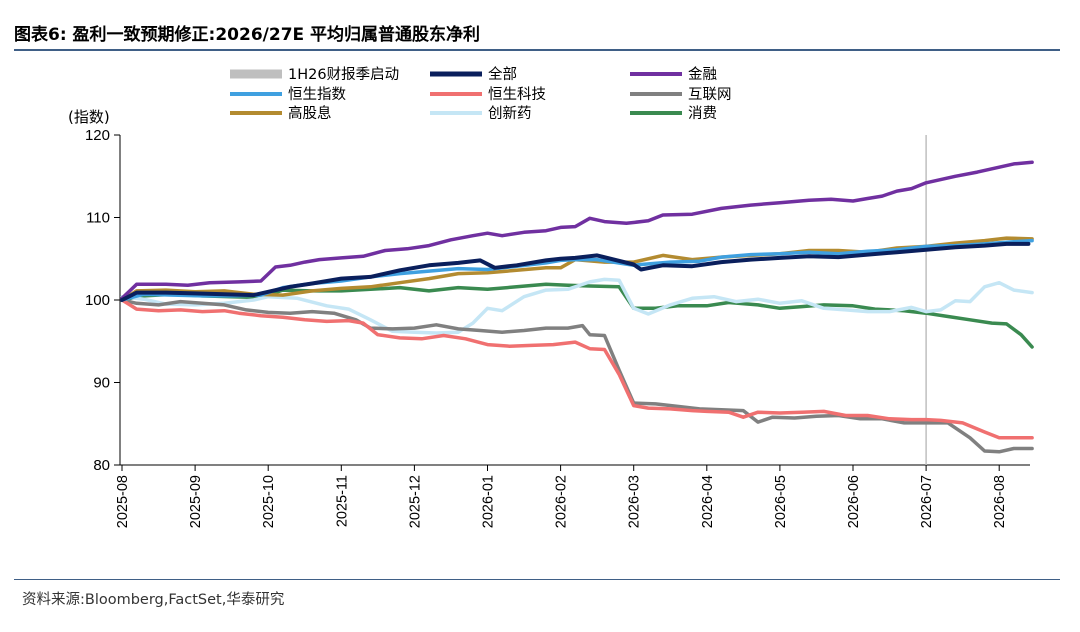  What do you see at coordinates (702, 113) in the screenshot?
I see `legend-label: 消费` at bounding box center [702, 113].